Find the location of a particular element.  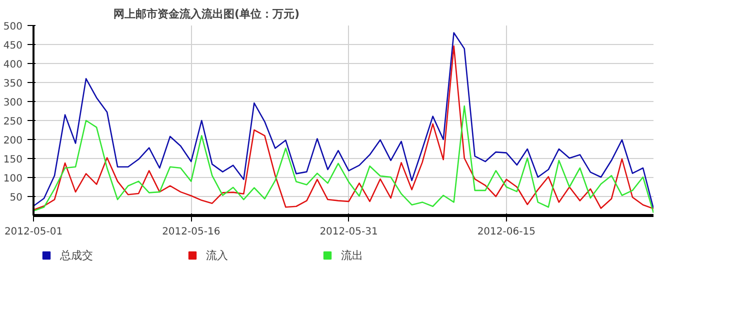

y-tick-label: 250 is located at coordinates (13, 122).